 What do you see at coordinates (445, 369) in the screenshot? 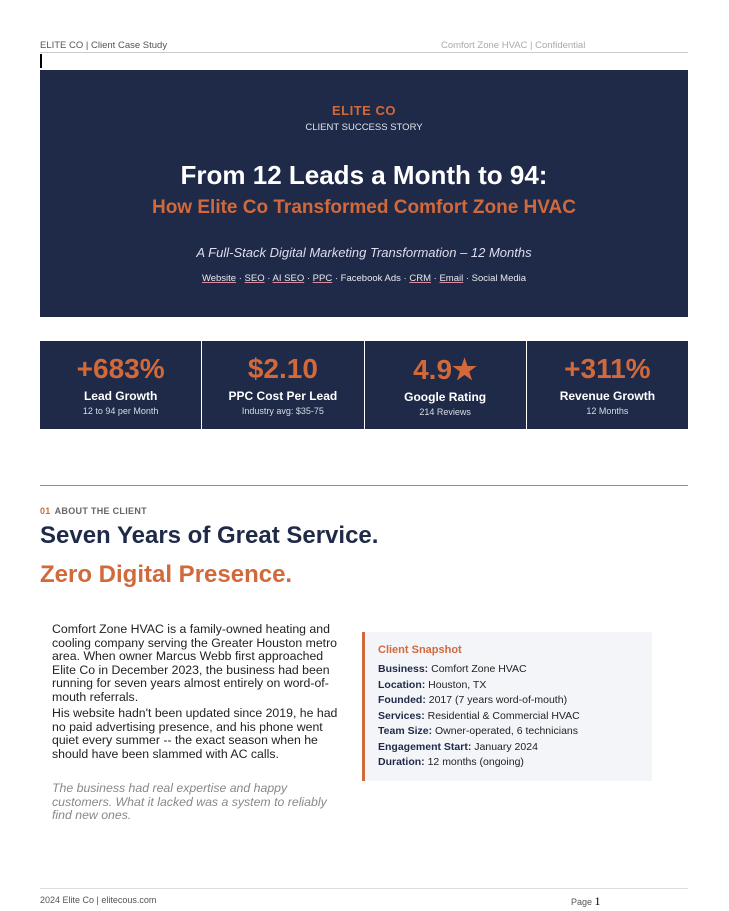
I see `stat-value: 4.9★` at bounding box center [445, 369].